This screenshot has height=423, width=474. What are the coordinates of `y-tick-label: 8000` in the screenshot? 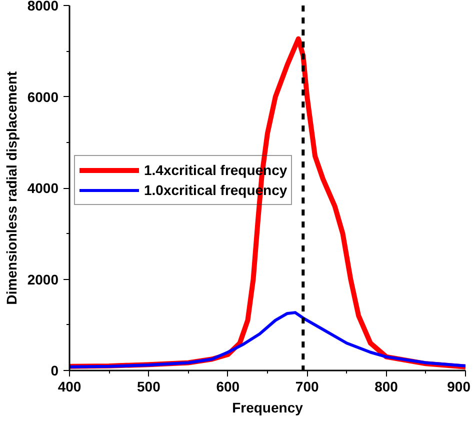 It's located at (43, 7).